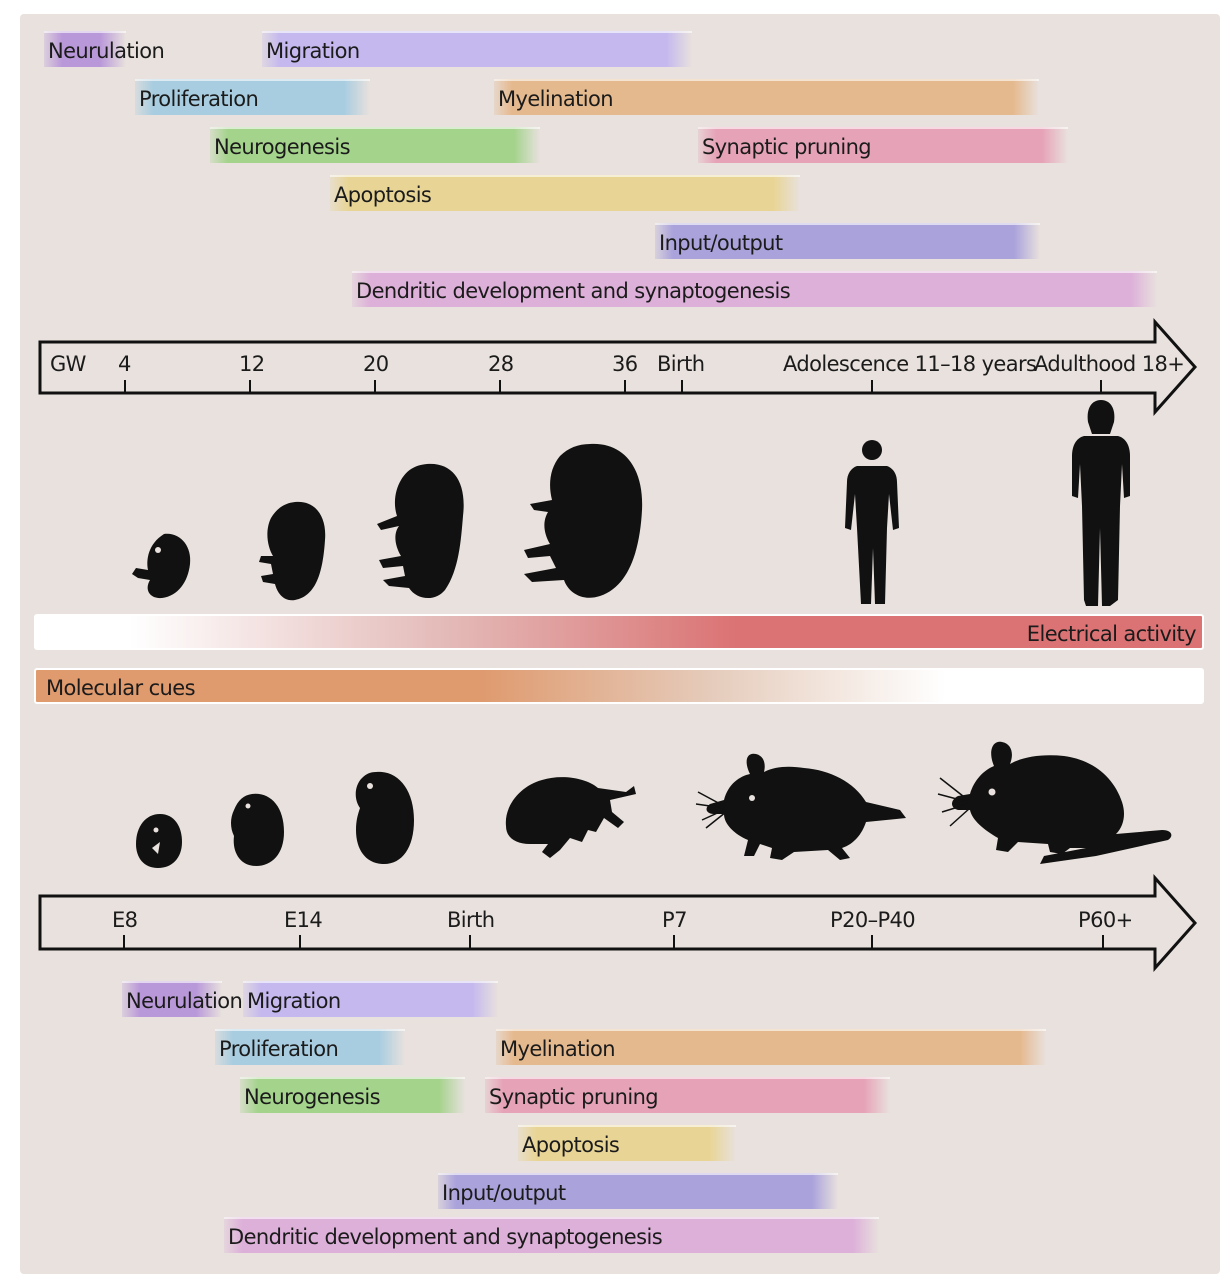  What do you see at coordinates (352, 1095) in the screenshot?
I see `mouse-bar-neurogenesis: Neurogenesis` at bounding box center [352, 1095].